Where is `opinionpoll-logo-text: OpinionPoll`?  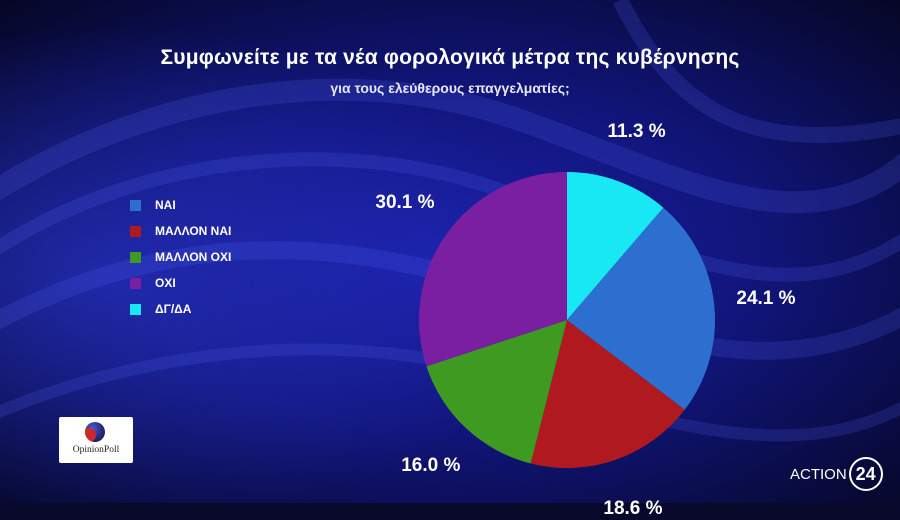
opinionpoll-logo-text: OpinionPoll is located at coordinates (96, 450).